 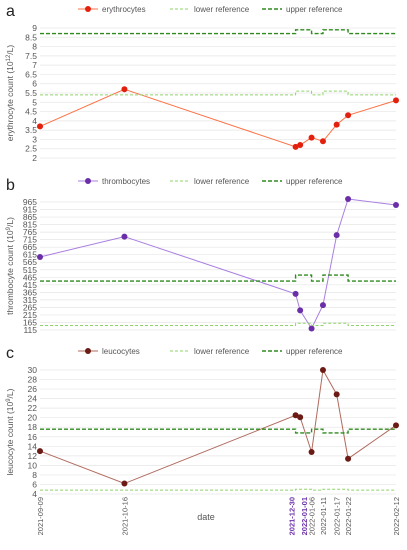 I want to click on y-tick-label: 8.5, so click(x=31, y=37).